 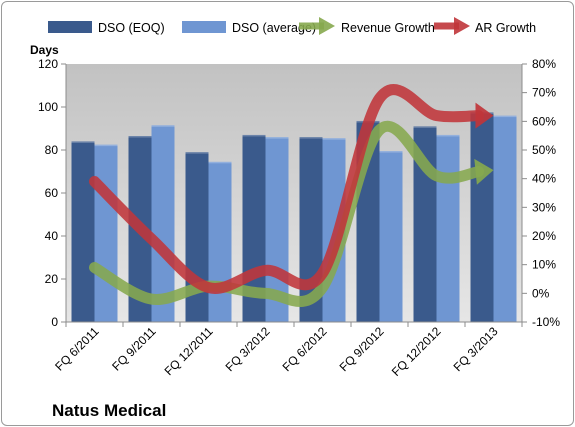 What do you see at coordinates (544, 121) in the screenshot?
I see `y2-tick-label-7: 60%` at bounding box center [544, 121].